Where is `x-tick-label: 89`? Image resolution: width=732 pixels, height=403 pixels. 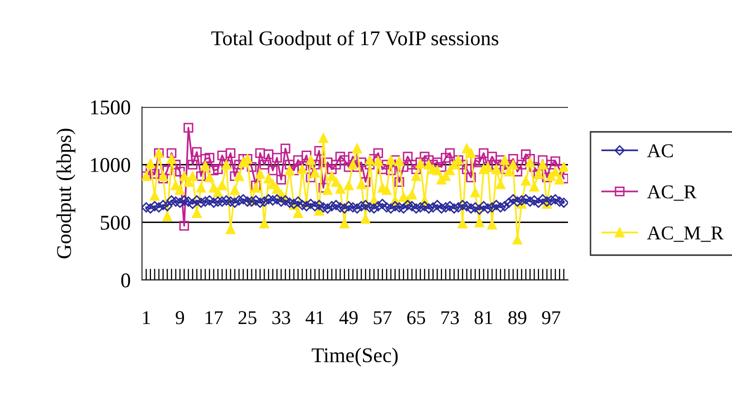
x-tick-label: 89 is located at coordinates (517, 317).